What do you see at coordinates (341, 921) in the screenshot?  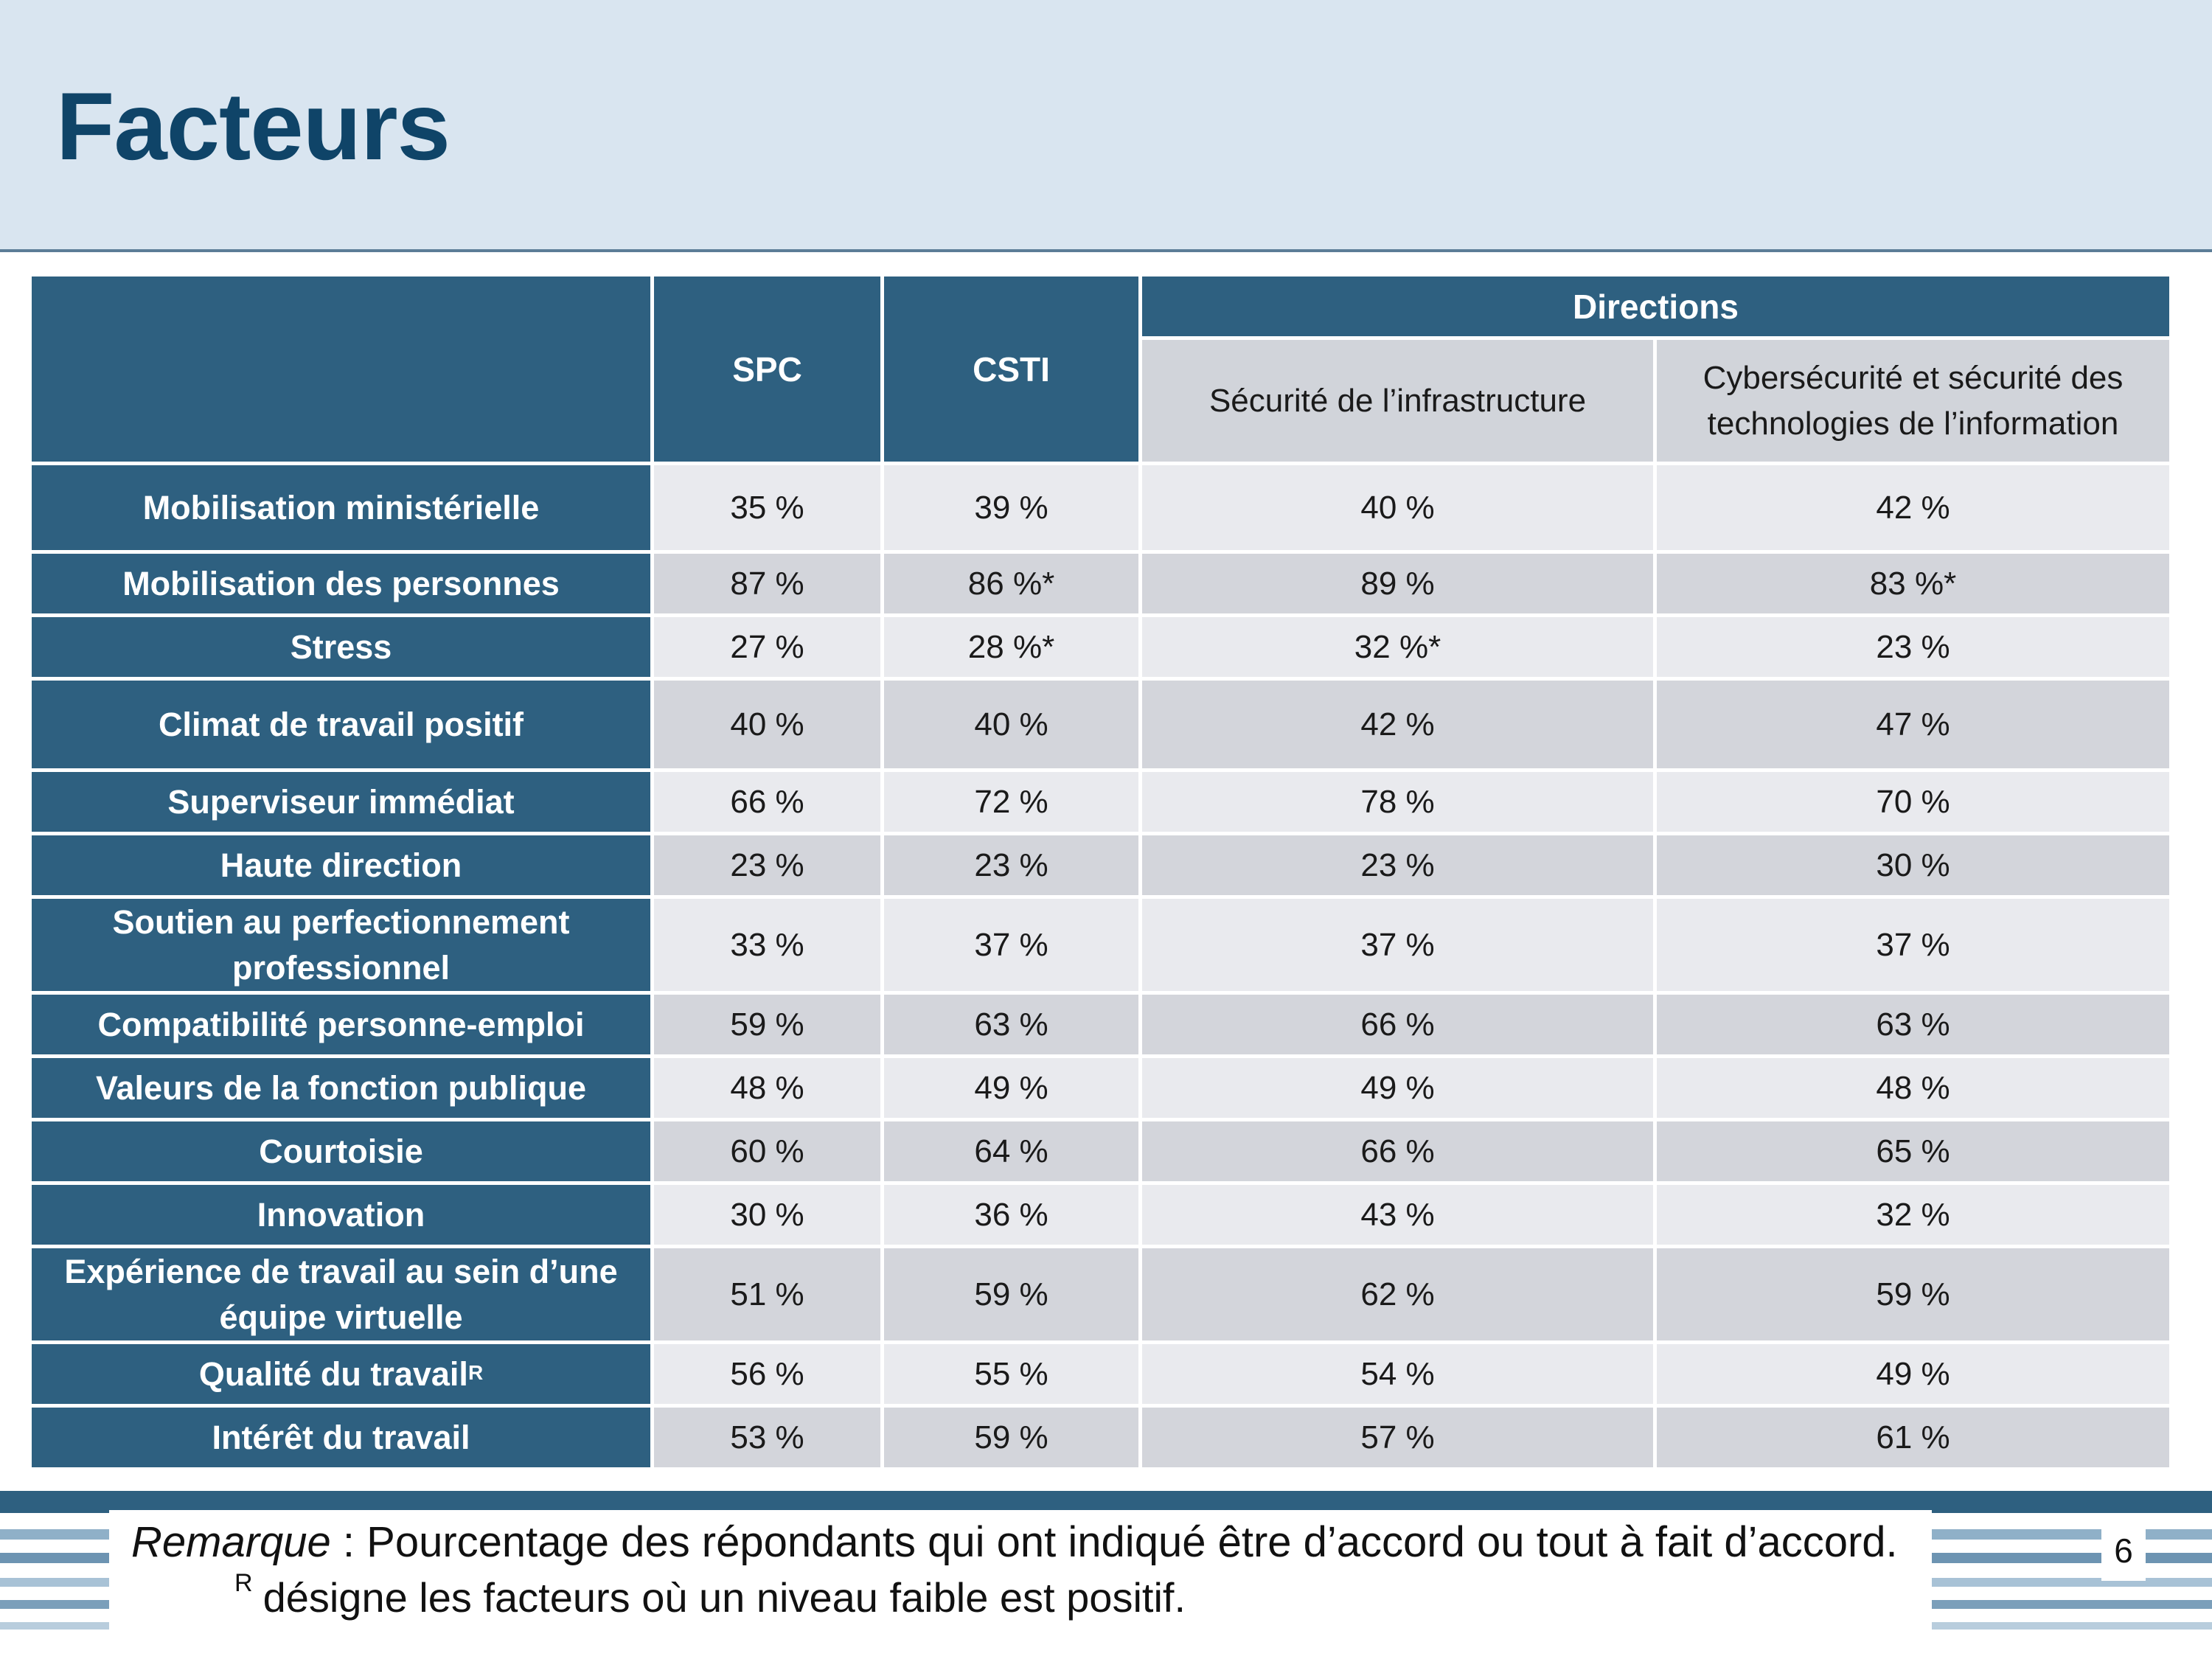 I see `row-label-line1: Soutien au perfectionnement` at bounding box center [341, 921].